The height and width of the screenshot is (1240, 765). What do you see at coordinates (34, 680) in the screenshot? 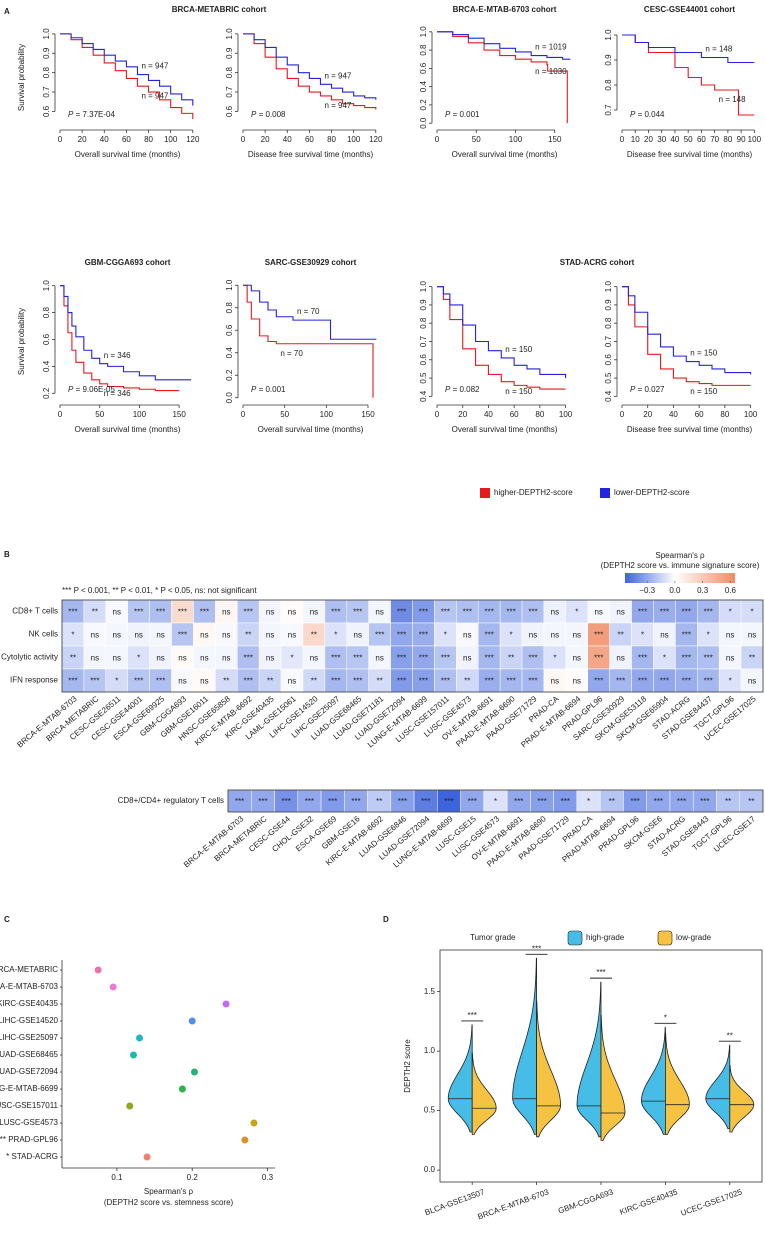
I see `row-label: IFN response` at bounding box center [34, 680].